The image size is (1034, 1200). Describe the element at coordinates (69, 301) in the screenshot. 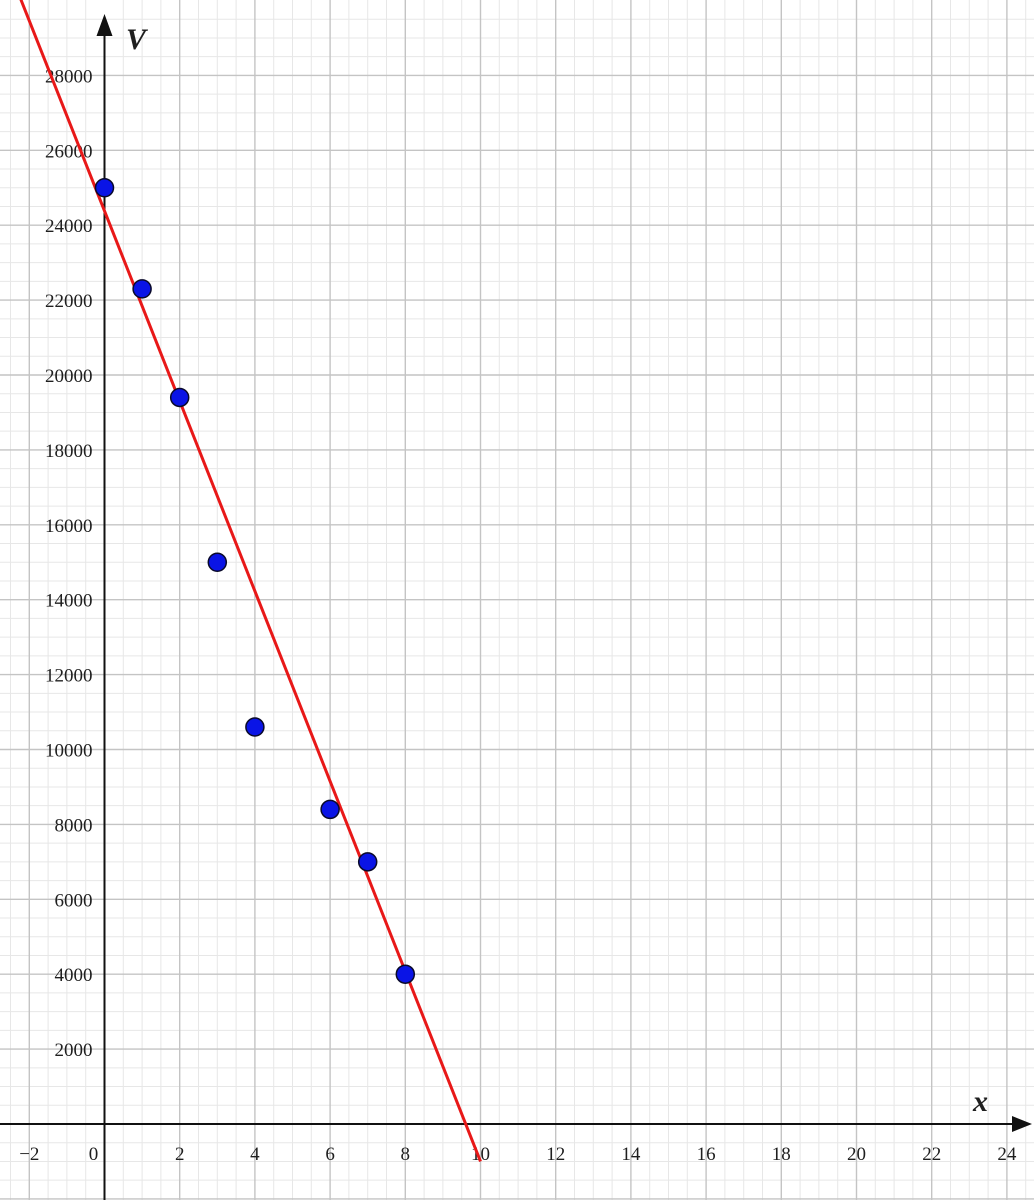

I see `y-tick-label: 22000` at that location.